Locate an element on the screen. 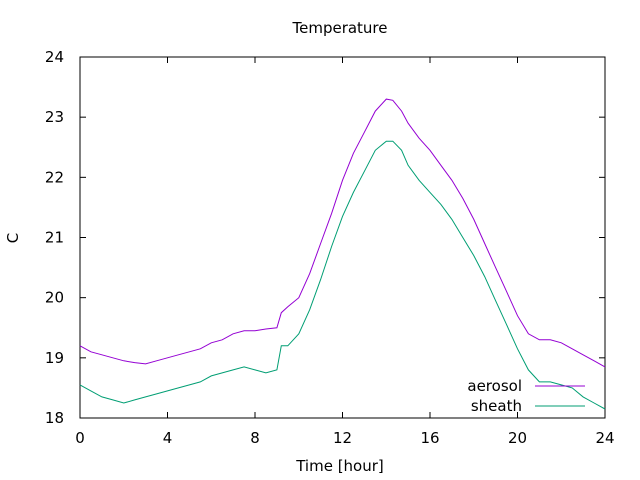 Image resolution: width=640 pixels, height=480 pixels. x-tick-label: 8 is located at coordinates (255, 438).